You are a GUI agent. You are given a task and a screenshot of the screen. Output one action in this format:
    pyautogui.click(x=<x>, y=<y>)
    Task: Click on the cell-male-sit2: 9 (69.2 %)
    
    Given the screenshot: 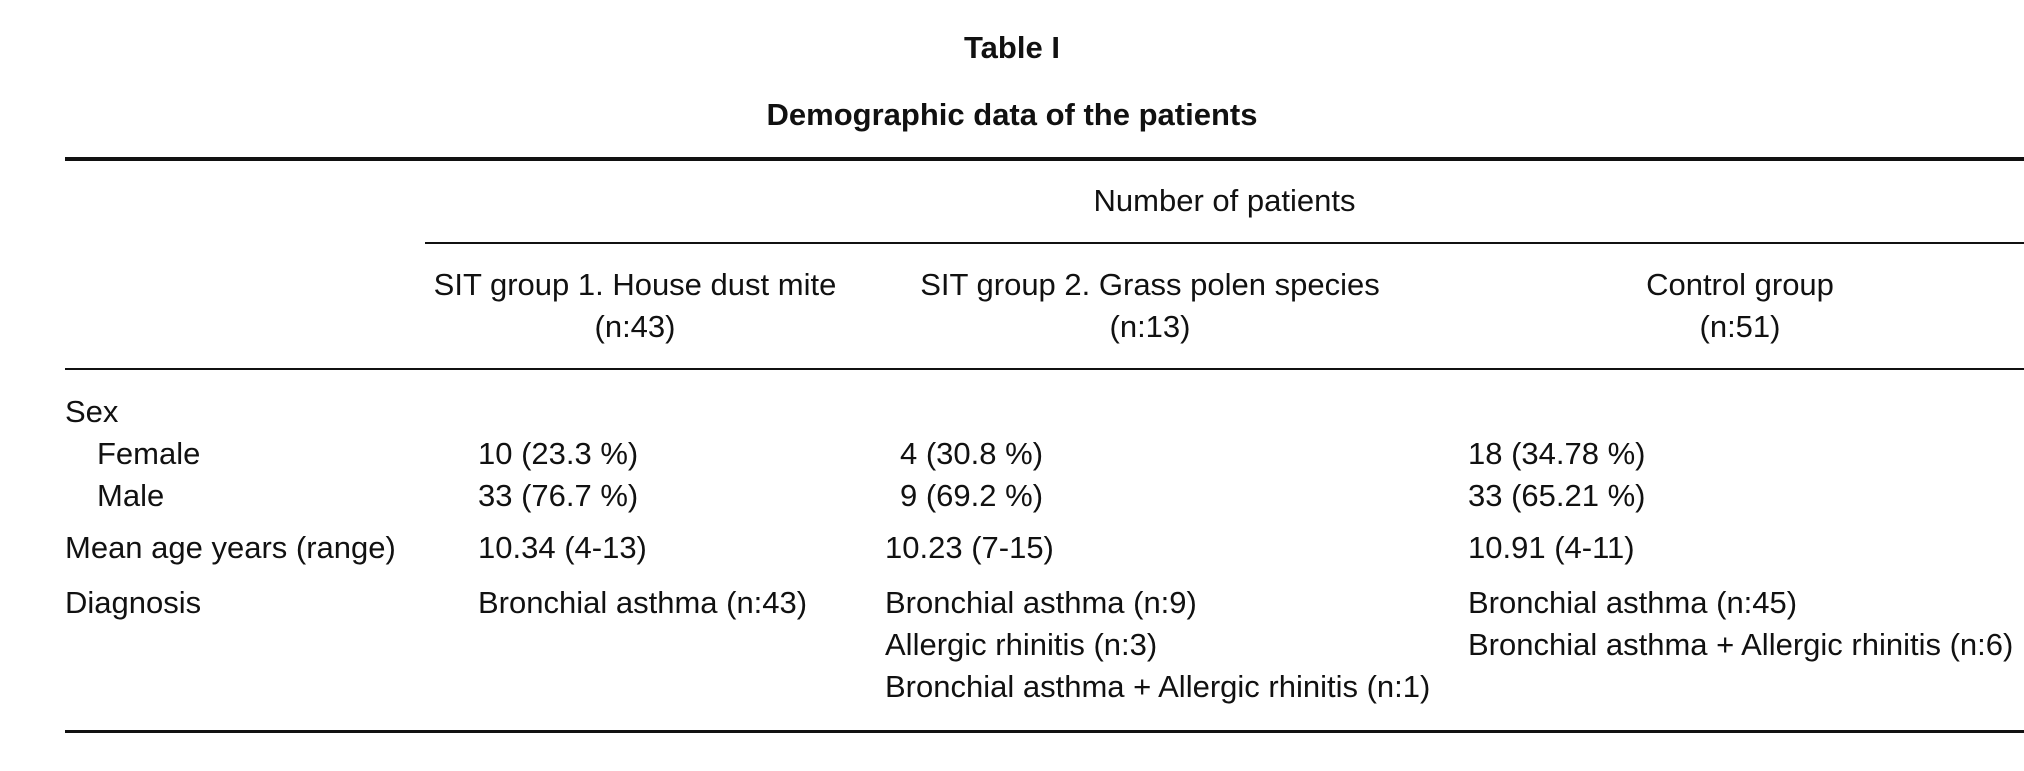 What is the action you would take?
    pyautogui.click(x=972, y=495)
    